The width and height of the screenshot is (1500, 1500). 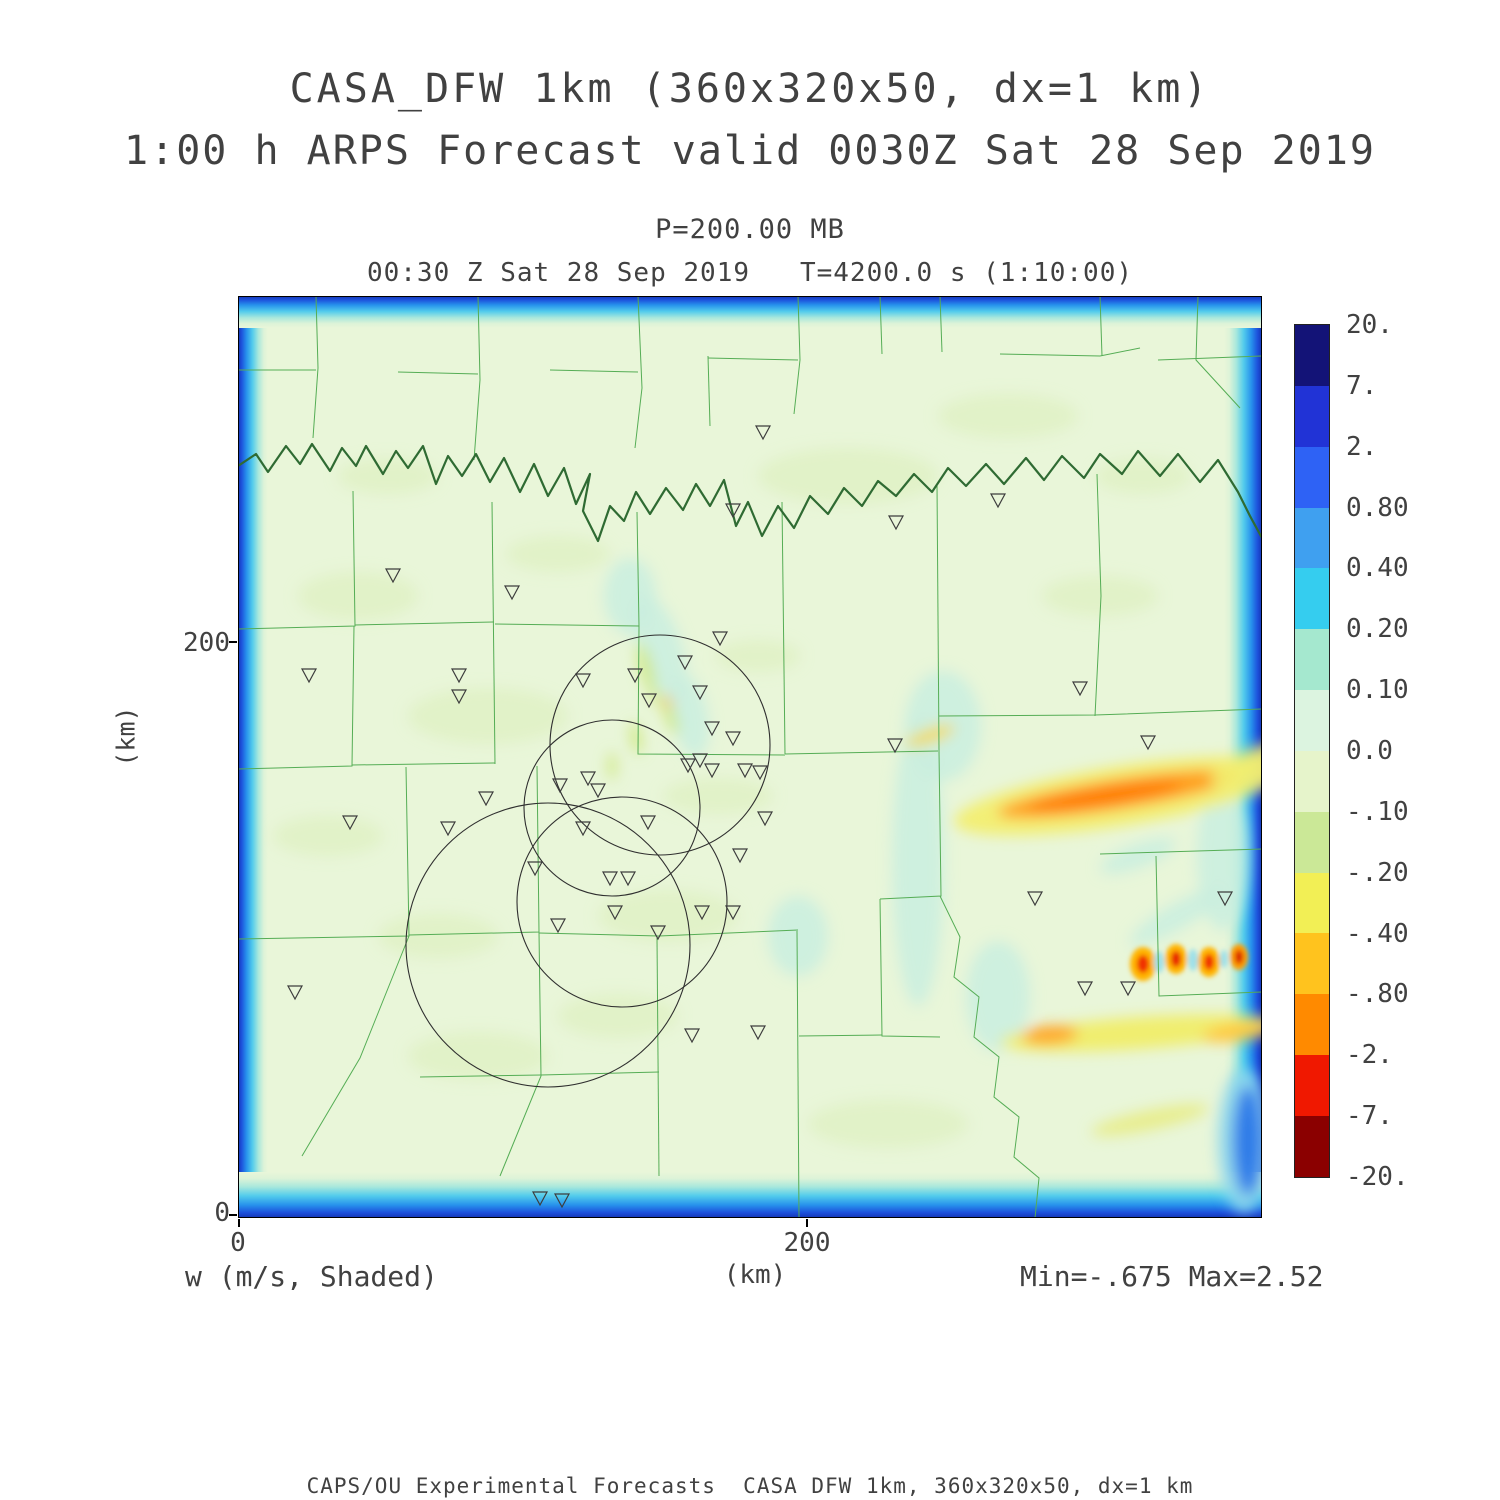 What do you see at coordinates (1377, 994) in the screenshot?
I see `colorbar-tick-label: -.80` at bounding box center [1377, 994].